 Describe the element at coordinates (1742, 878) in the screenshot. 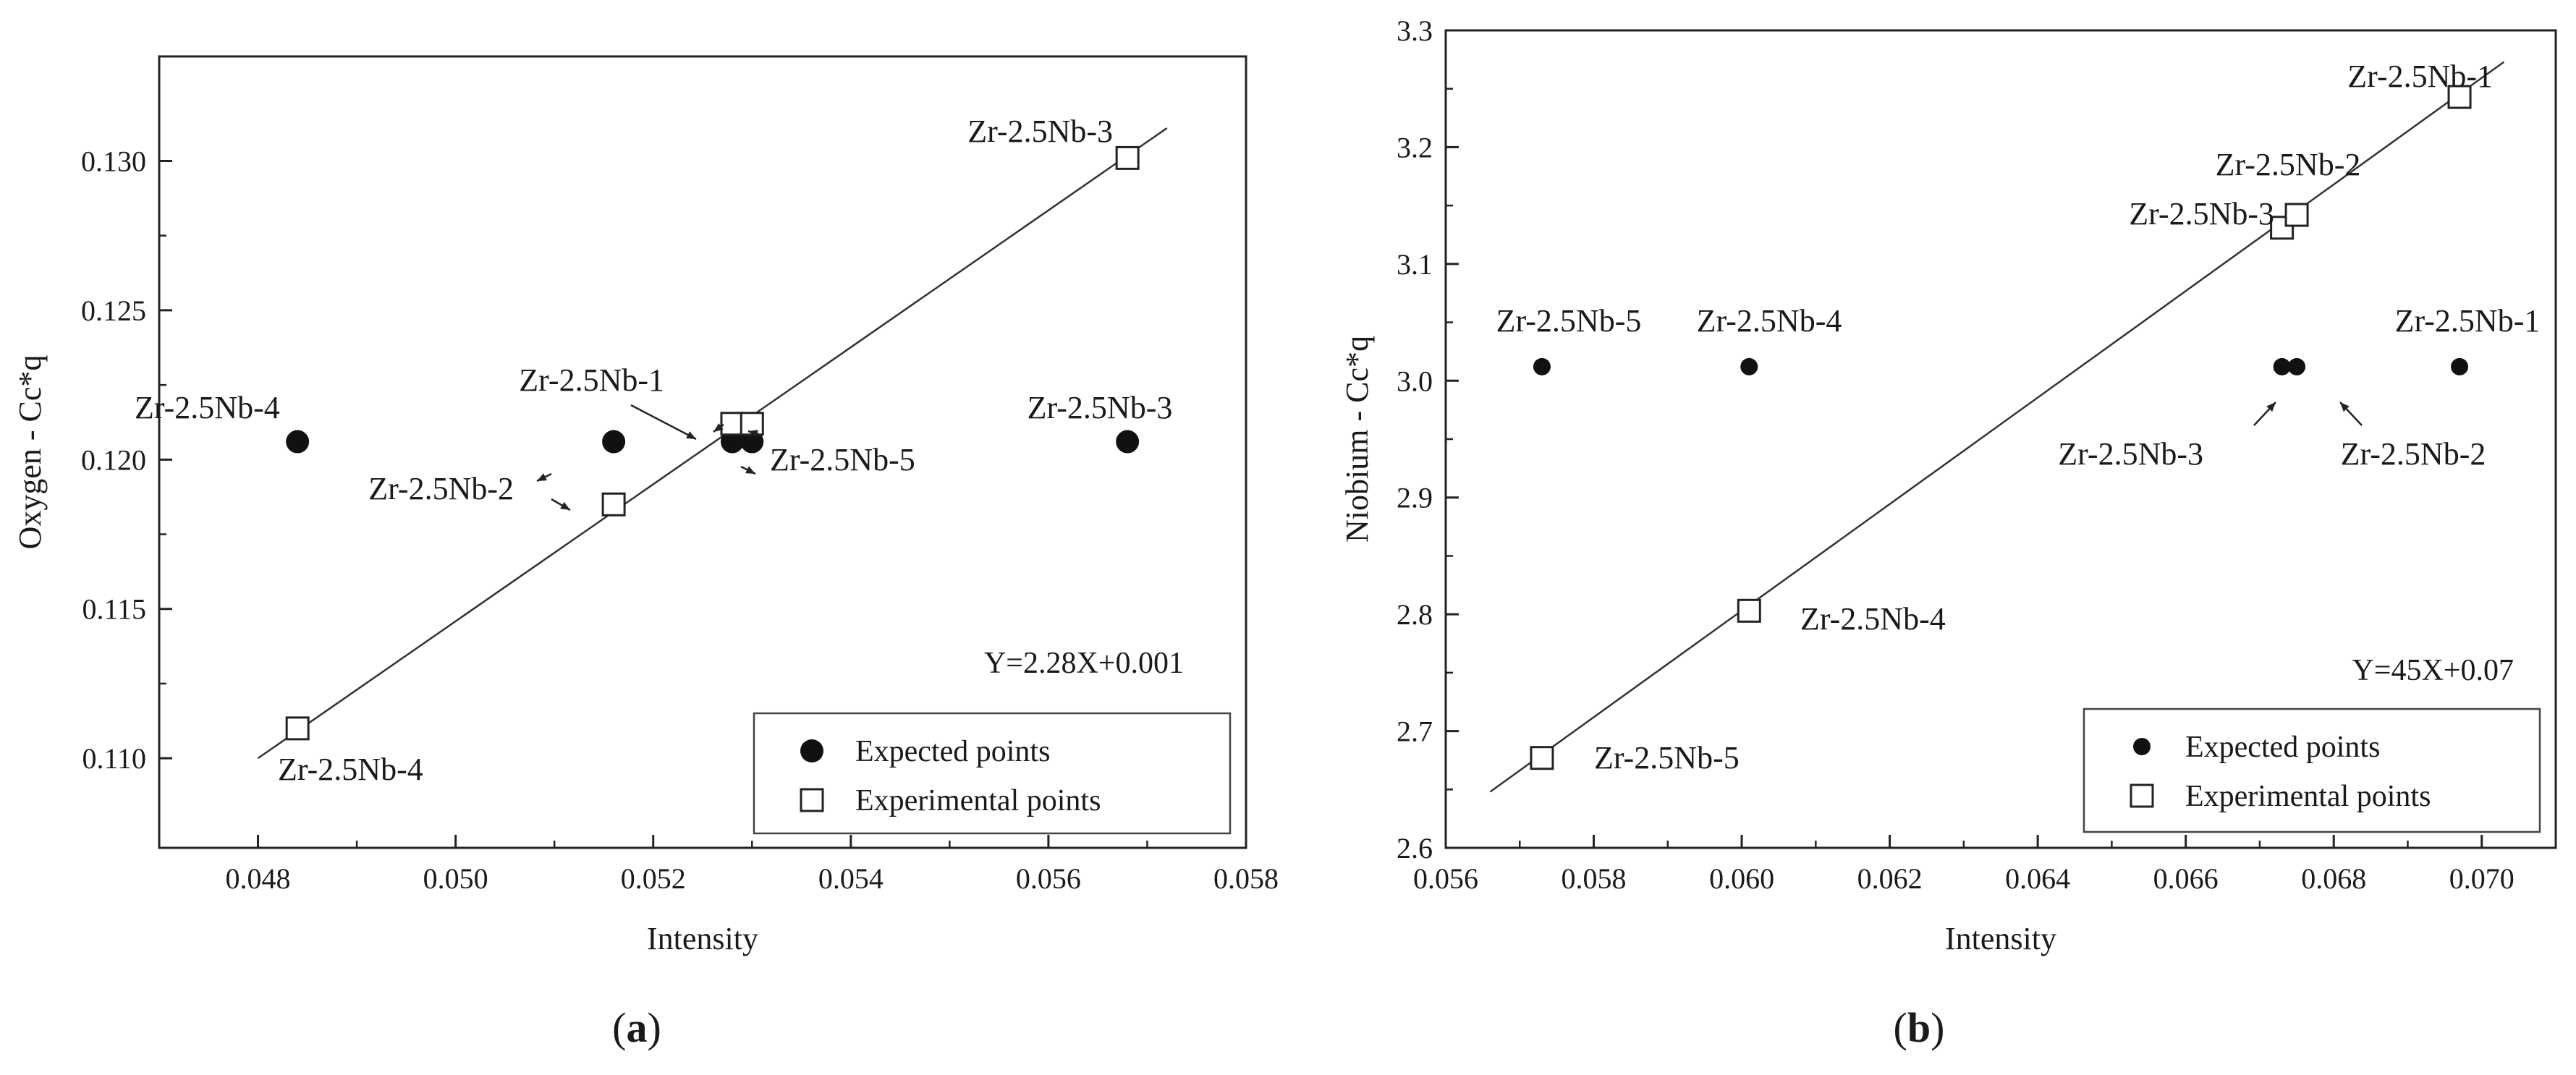

I see `x-tick-label: 0.060` at that location.